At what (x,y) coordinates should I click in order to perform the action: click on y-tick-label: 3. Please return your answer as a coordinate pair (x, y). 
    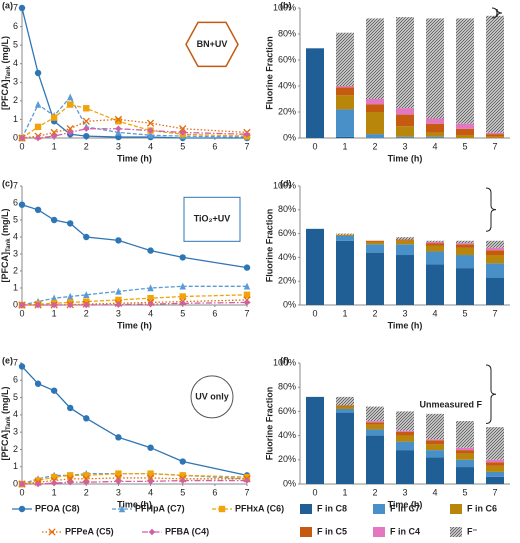
    Looking at the image, I should click on (15, 253).